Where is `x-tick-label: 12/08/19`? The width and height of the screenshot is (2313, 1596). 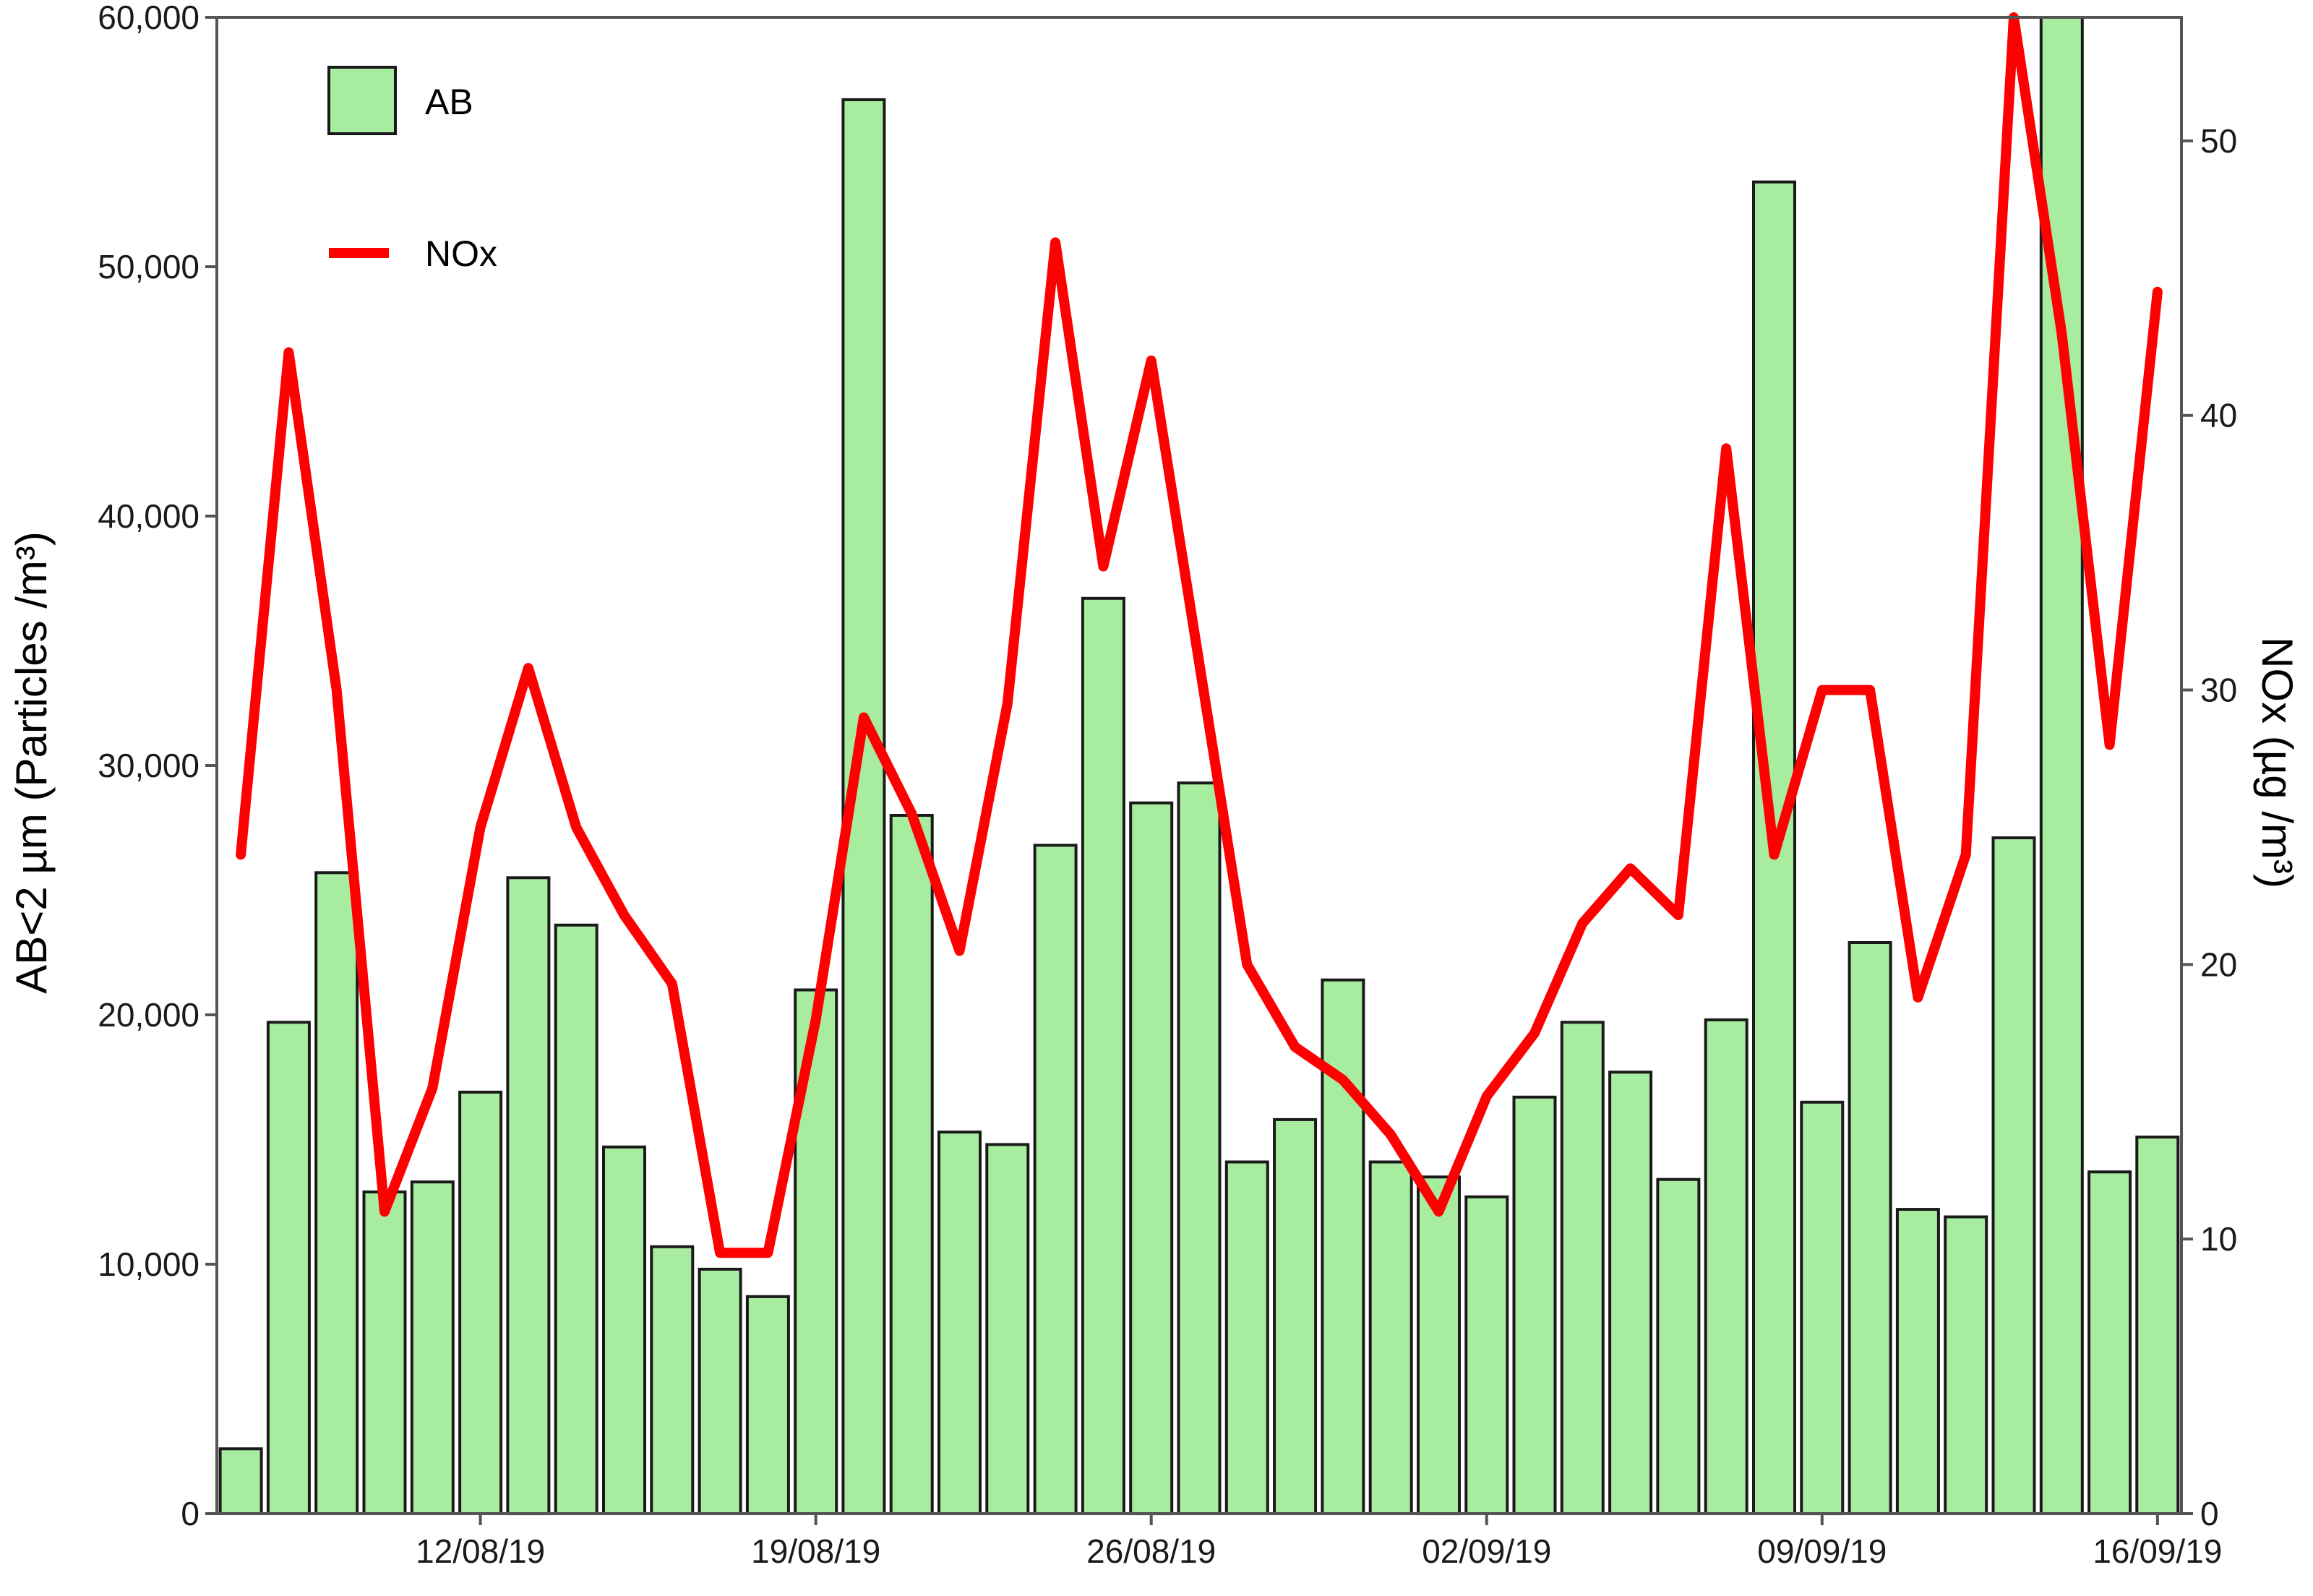 x-tick-label: 12/08/19 is located at coordinates (480, 1551).